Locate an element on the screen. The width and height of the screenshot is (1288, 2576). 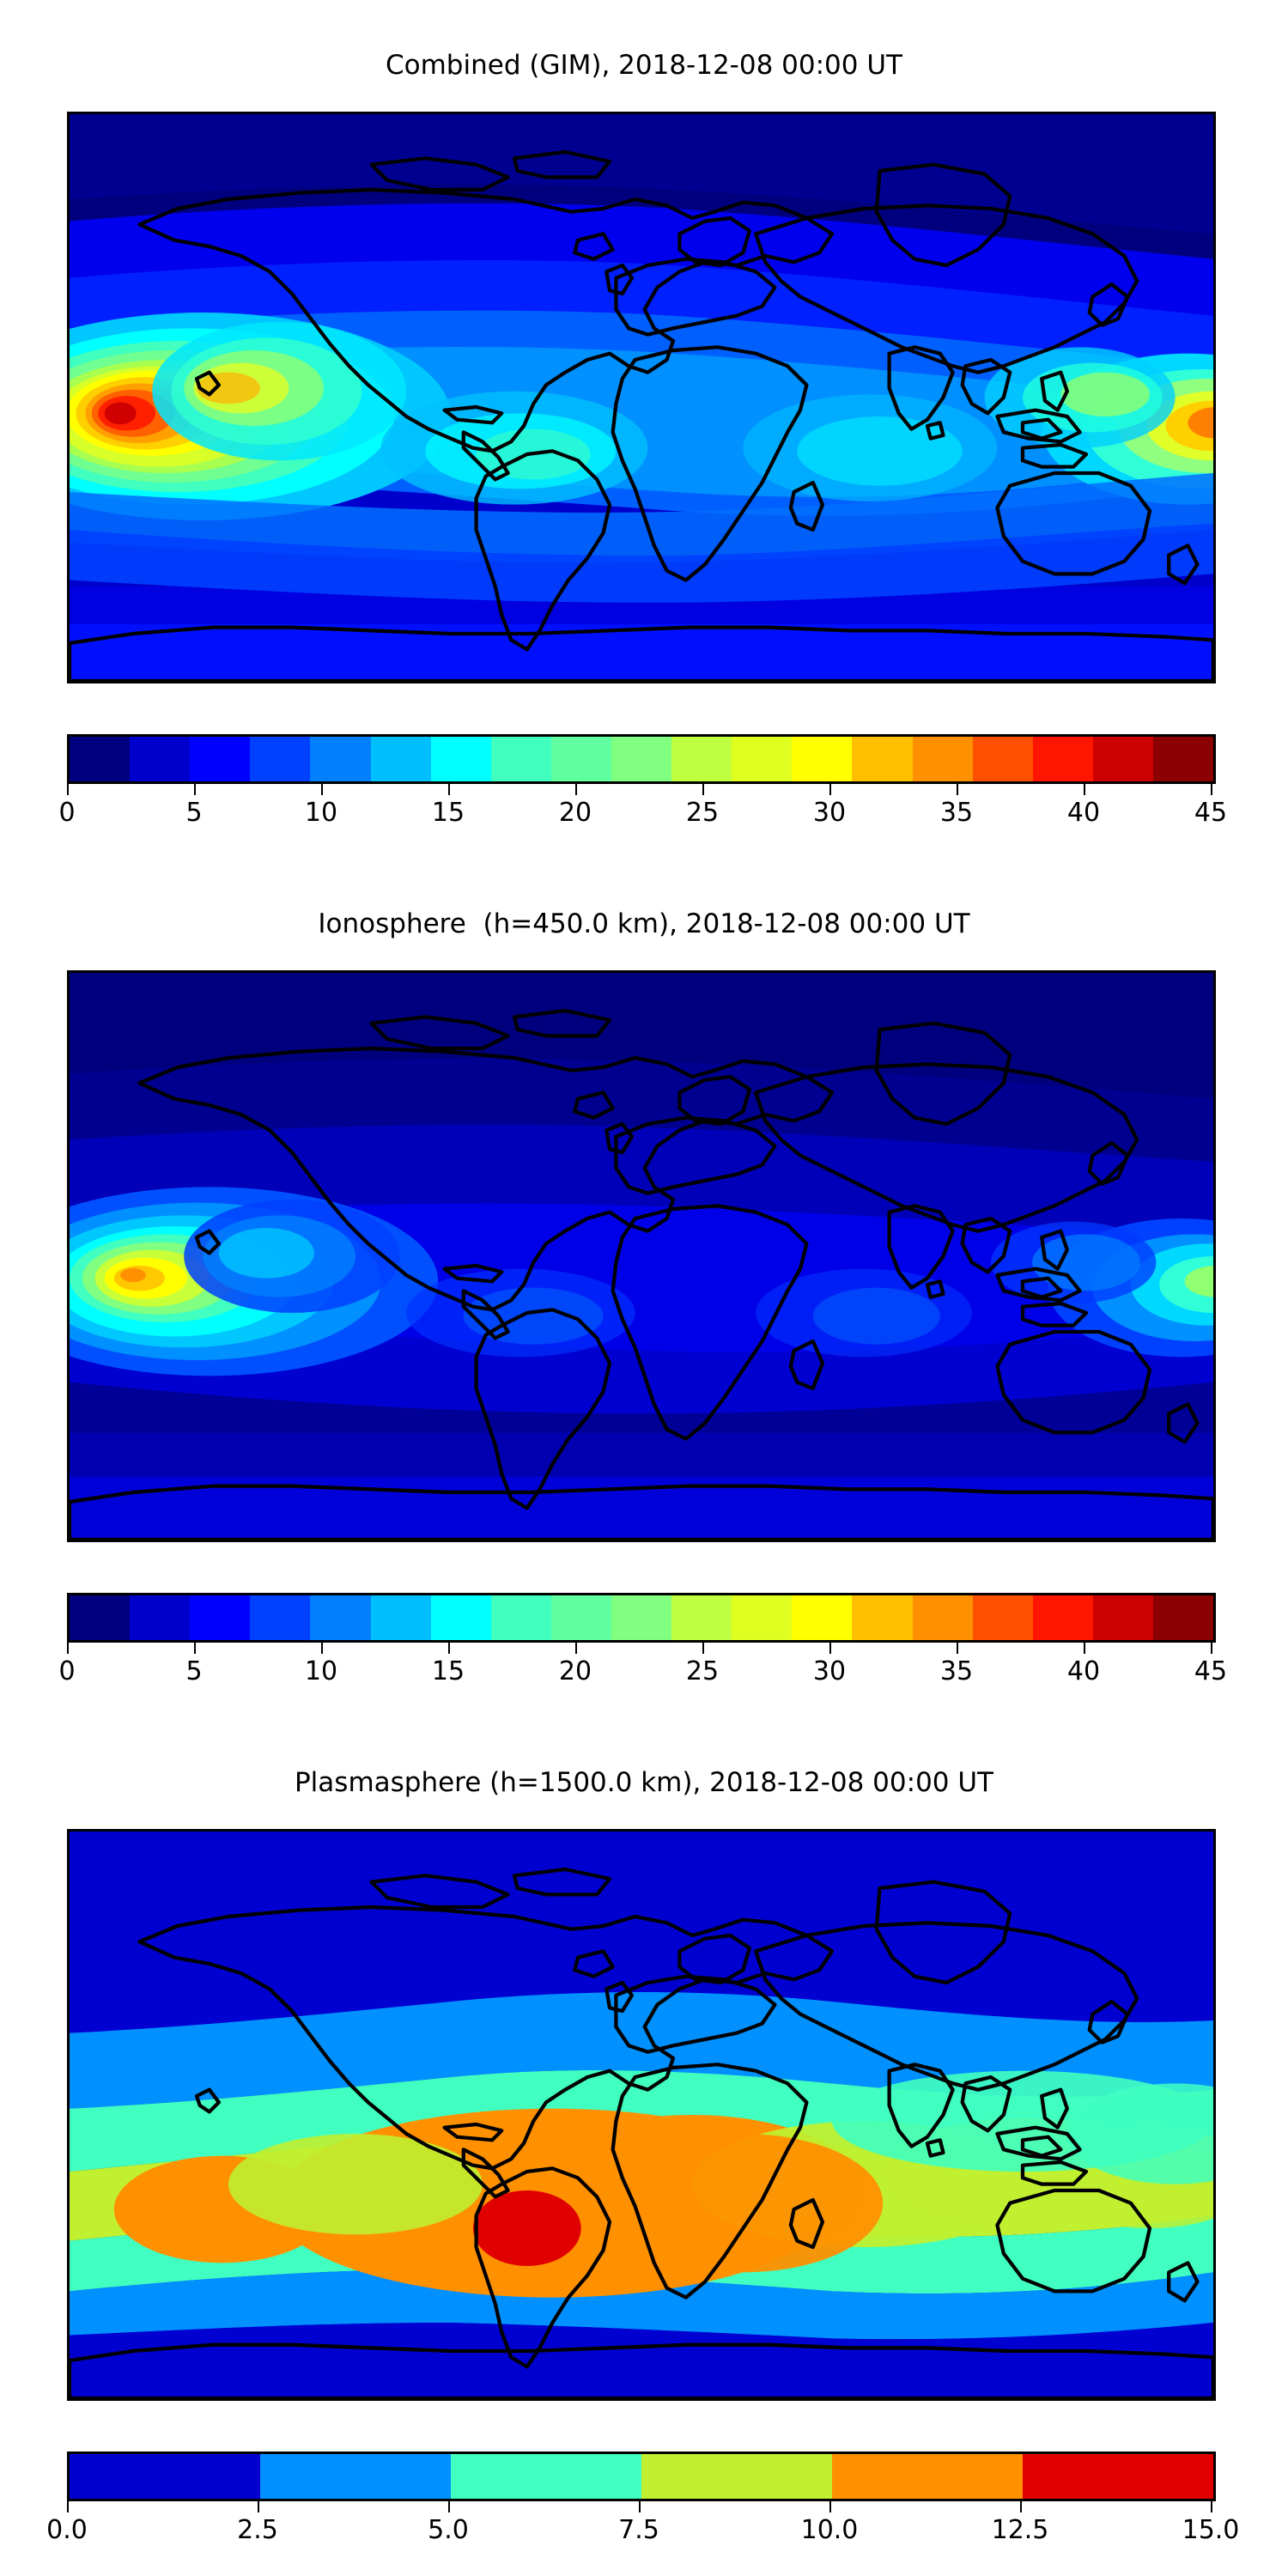
tick-label: 5.0 is located at coordinates (448, 2530).